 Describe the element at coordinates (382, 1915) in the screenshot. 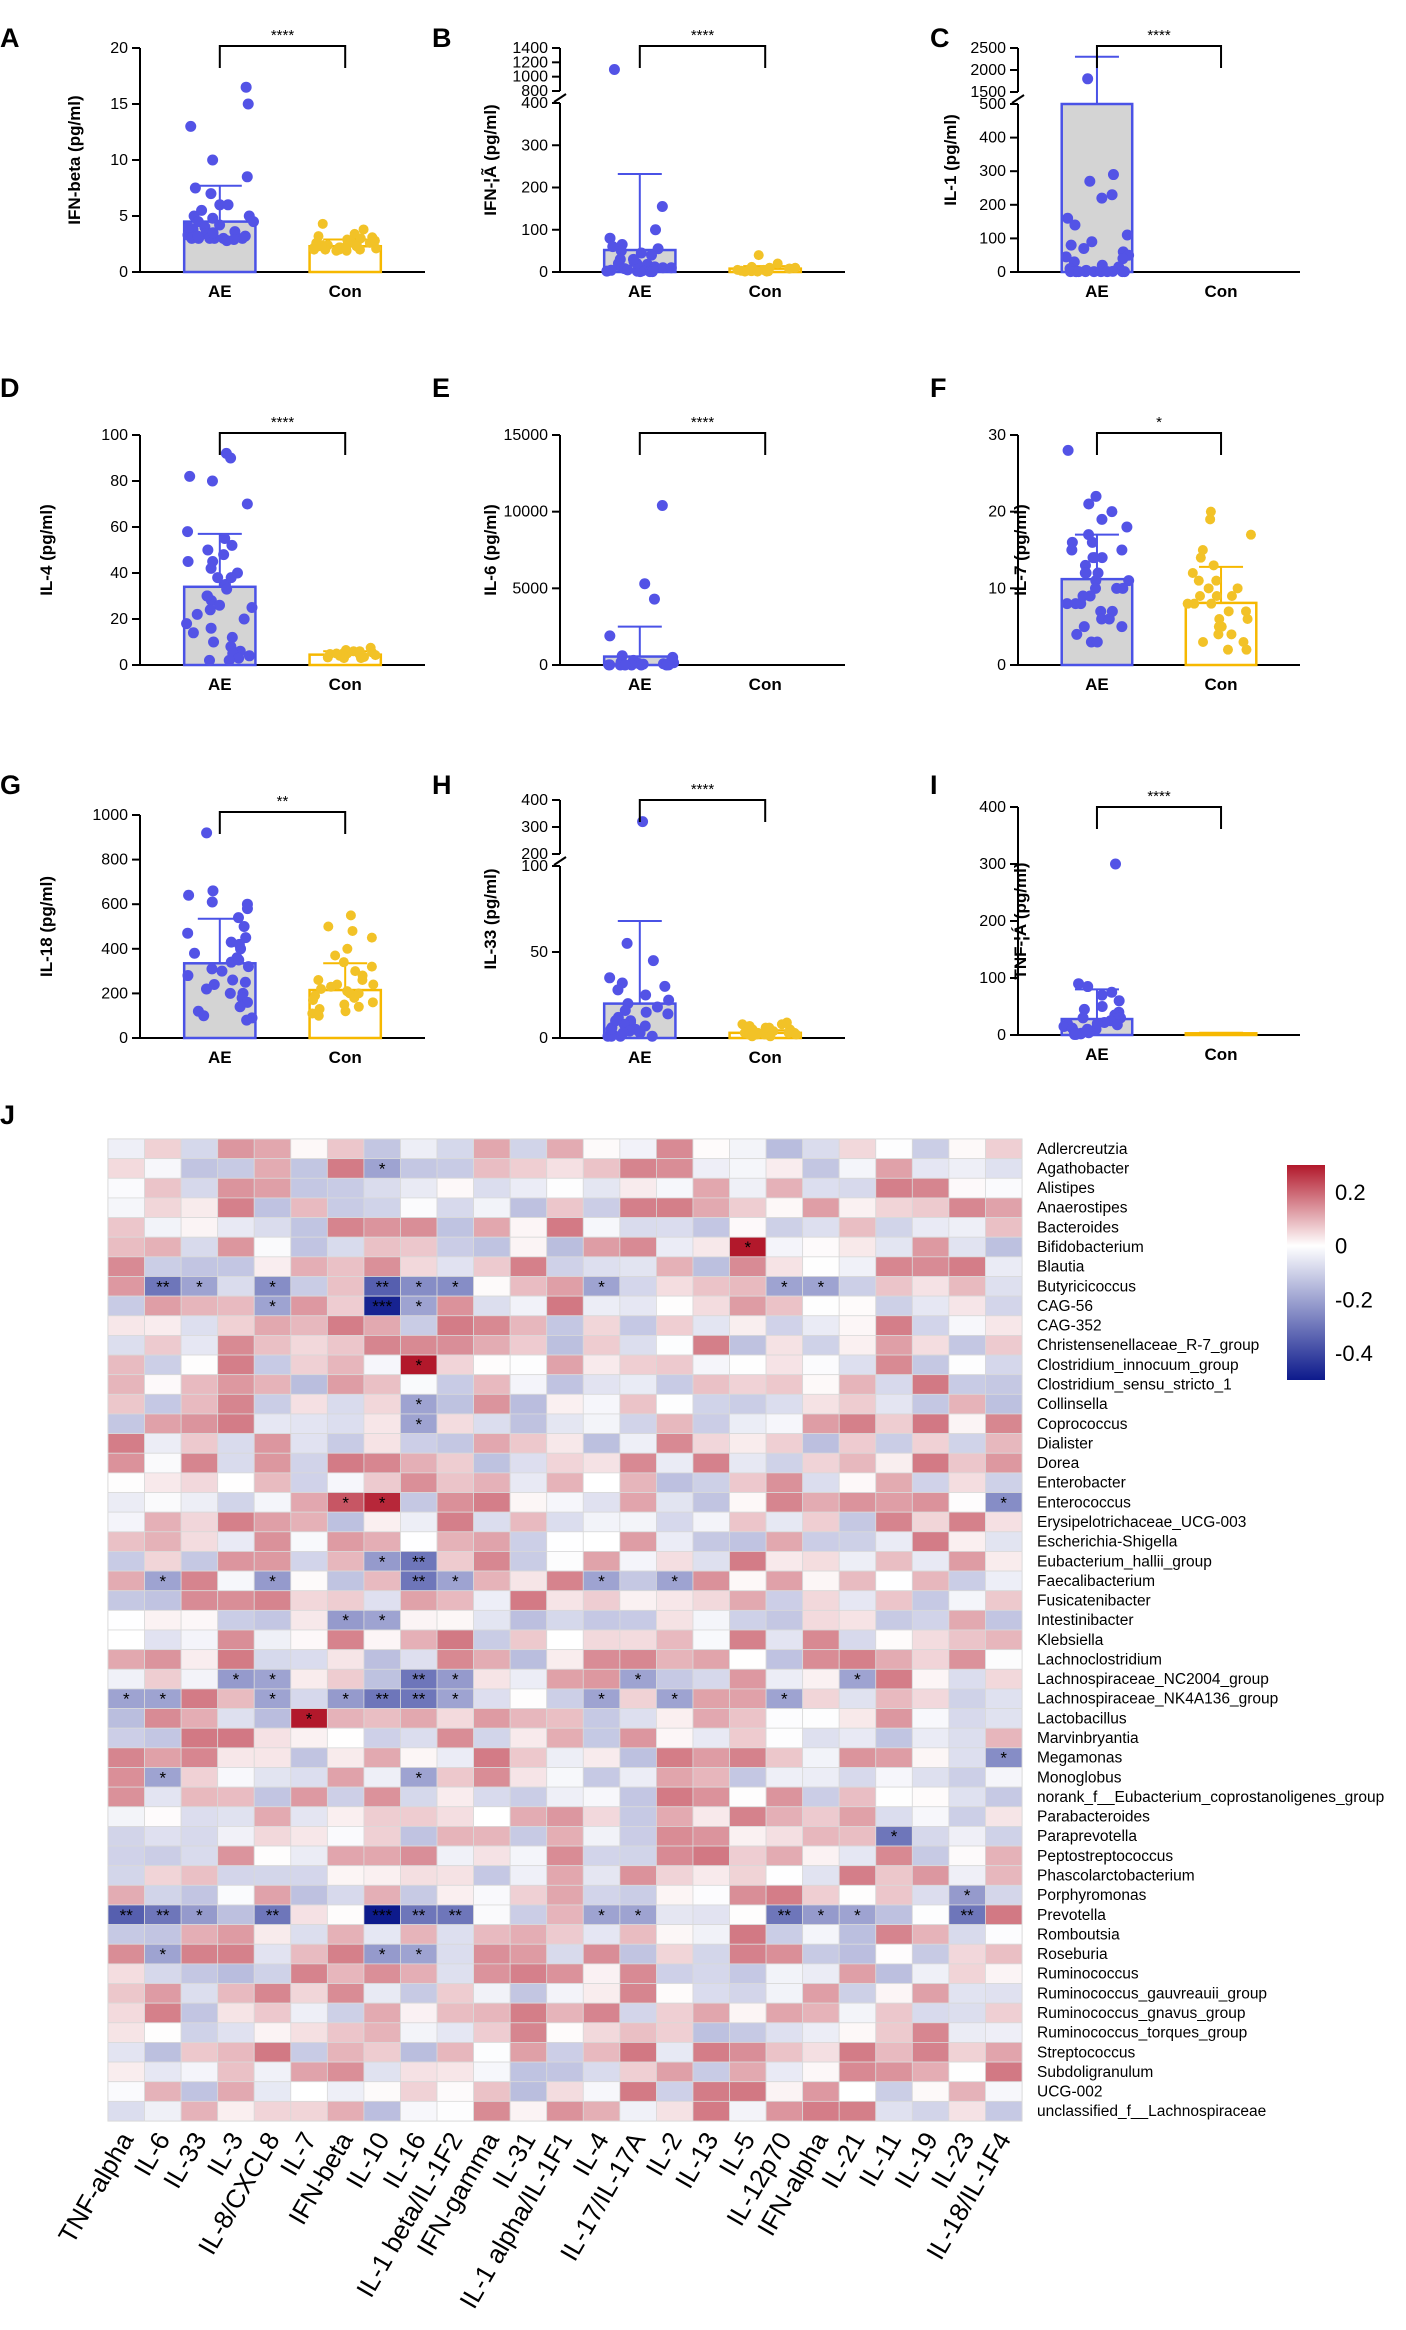

I see `significance-star: ***` at that location.